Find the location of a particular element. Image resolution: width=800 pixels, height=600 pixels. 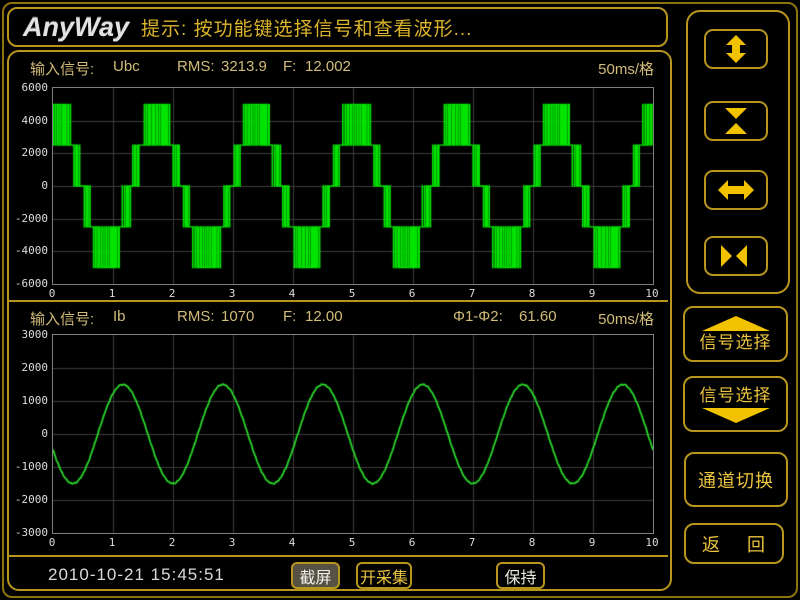

timestamp: 2010-10-21 15:45:51 is located at coordinates (136, 574).